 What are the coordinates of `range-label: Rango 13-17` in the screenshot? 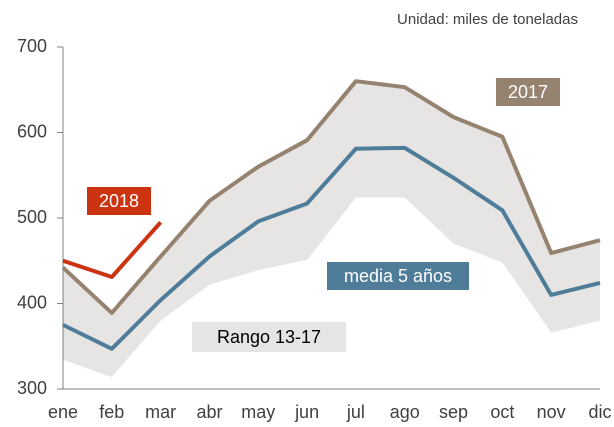 It's located at (269, 337).